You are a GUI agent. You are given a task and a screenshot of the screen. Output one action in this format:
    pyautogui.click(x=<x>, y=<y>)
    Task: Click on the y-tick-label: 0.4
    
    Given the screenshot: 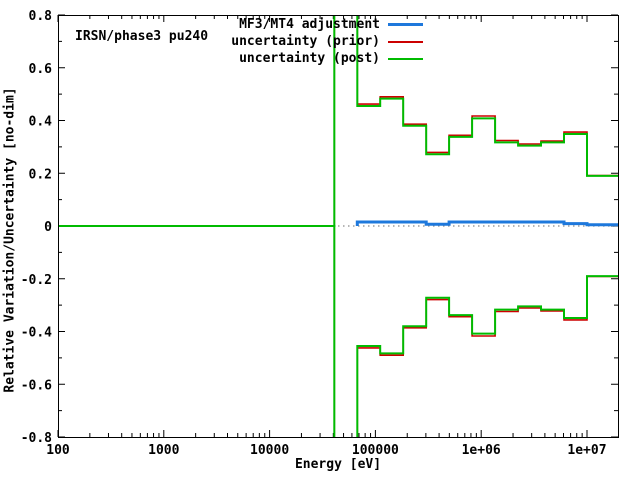 What is the action you would take?
    pyautogui.click(x=41, y=122)
    